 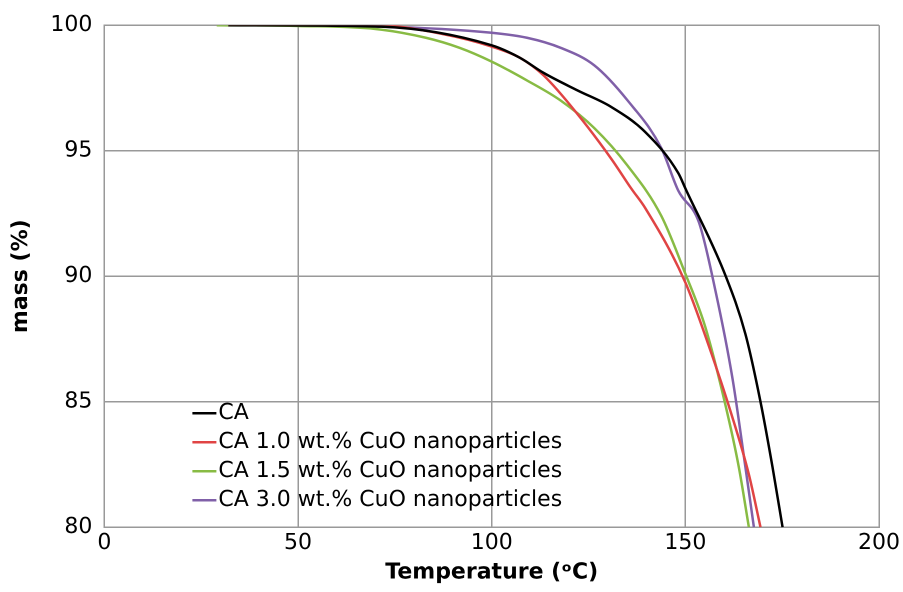 What do you see at coordinates (78, 275) in the screenshot?
I see `y-tick-label: 90` at bounding box center [78, 275].